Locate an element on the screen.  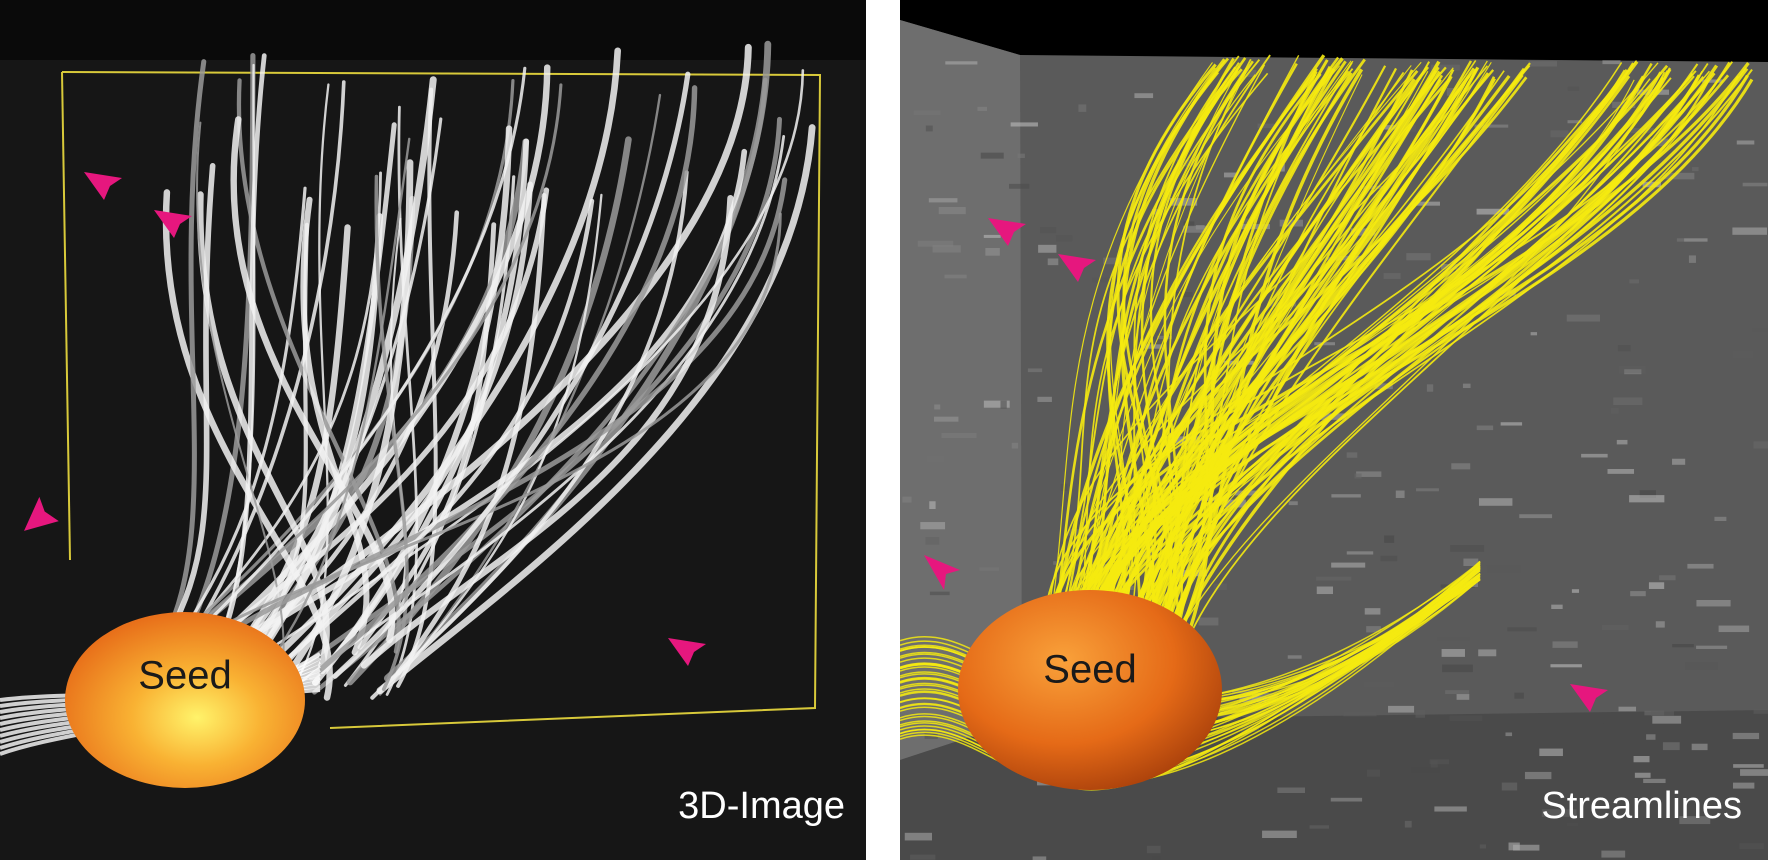
panel-label: 3D-Image is located at coordinates (761, 806).